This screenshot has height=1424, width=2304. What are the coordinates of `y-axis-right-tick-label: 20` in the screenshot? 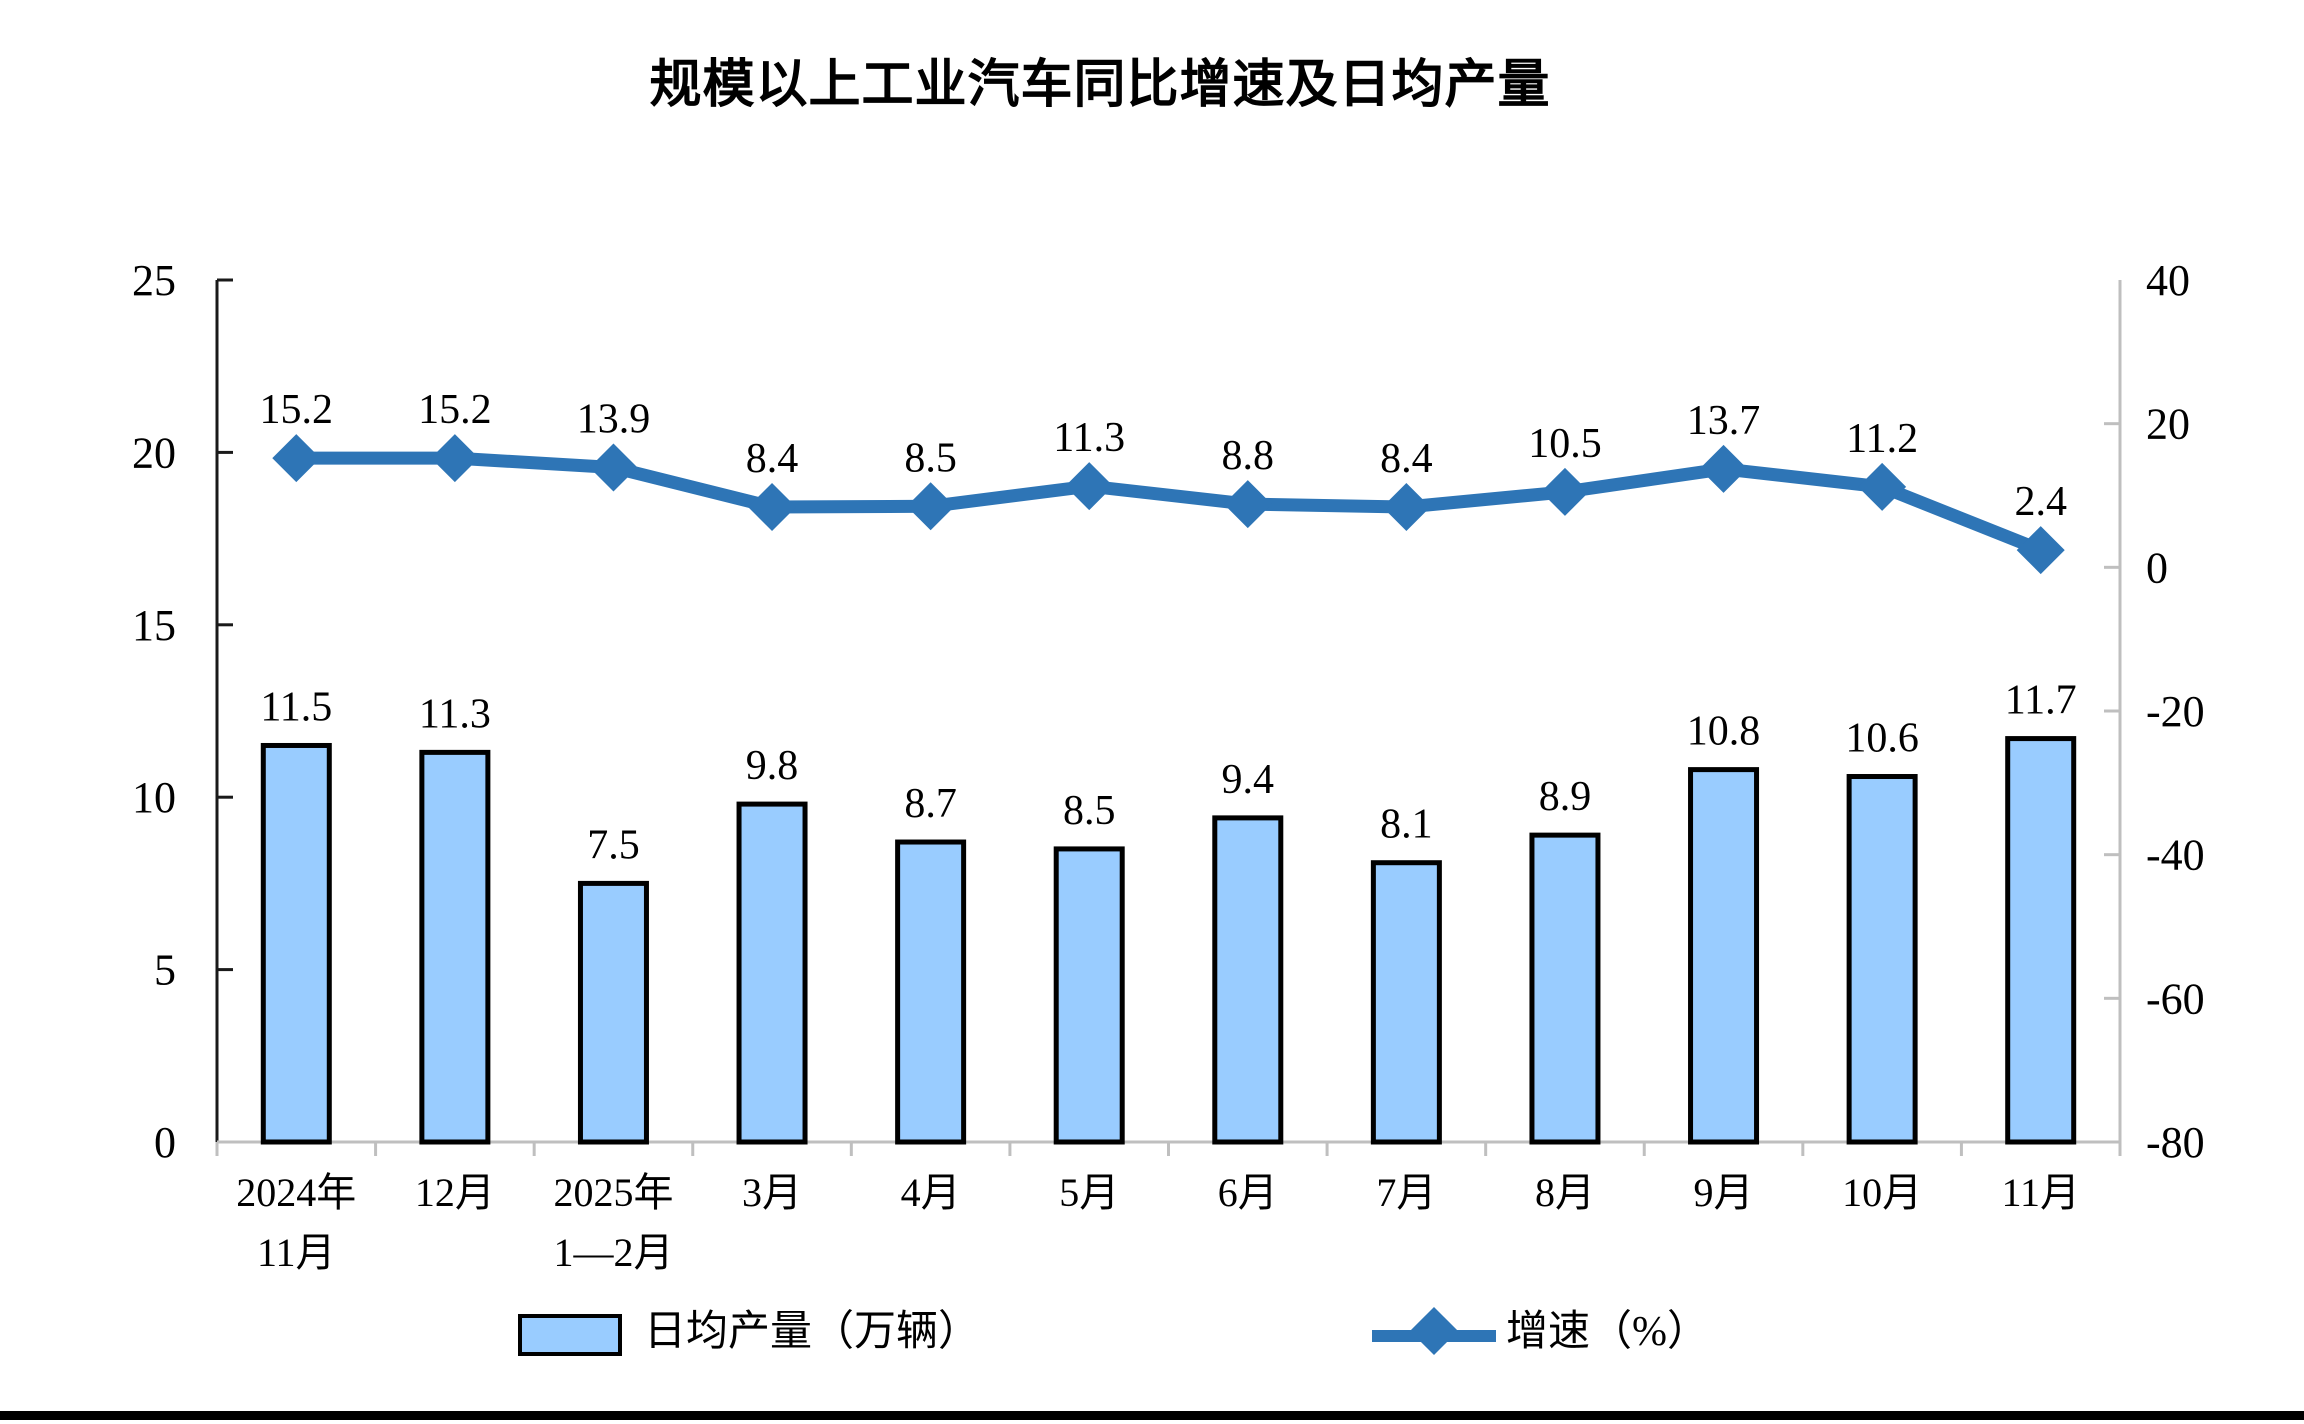 It's located at (2168, 424).